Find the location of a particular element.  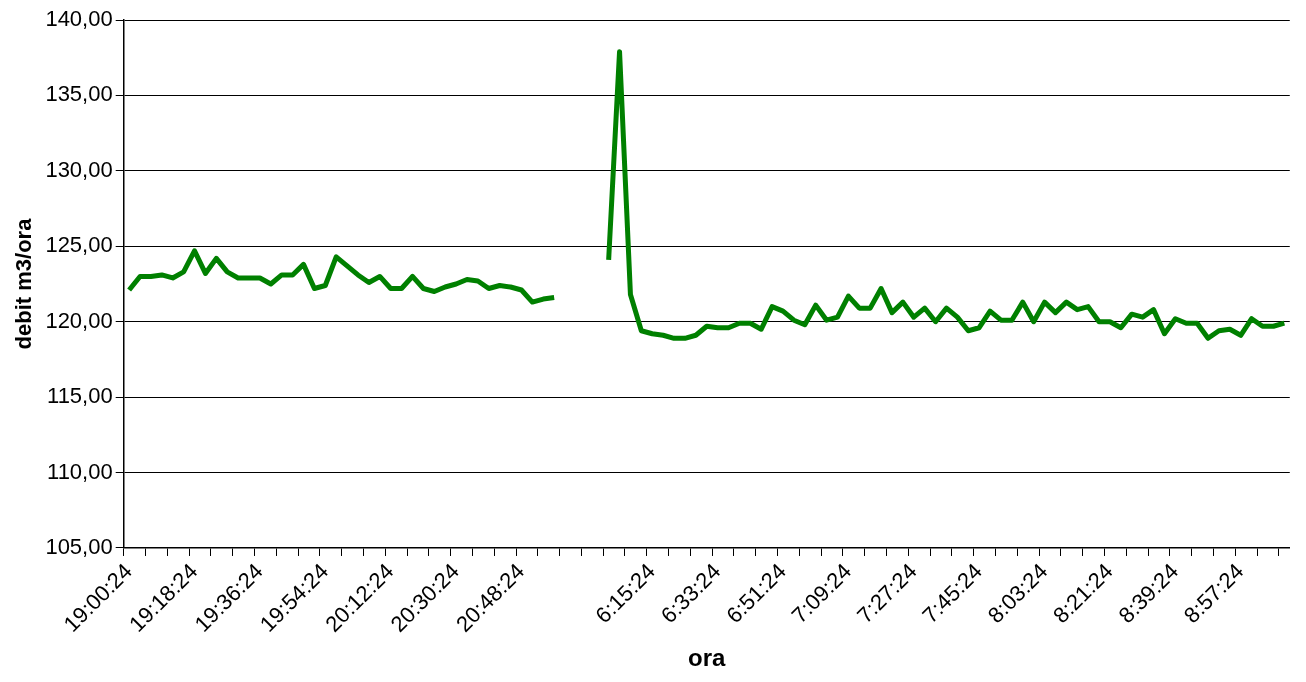

y-tick-label: 105,00 is located at coordinates (79, 547).